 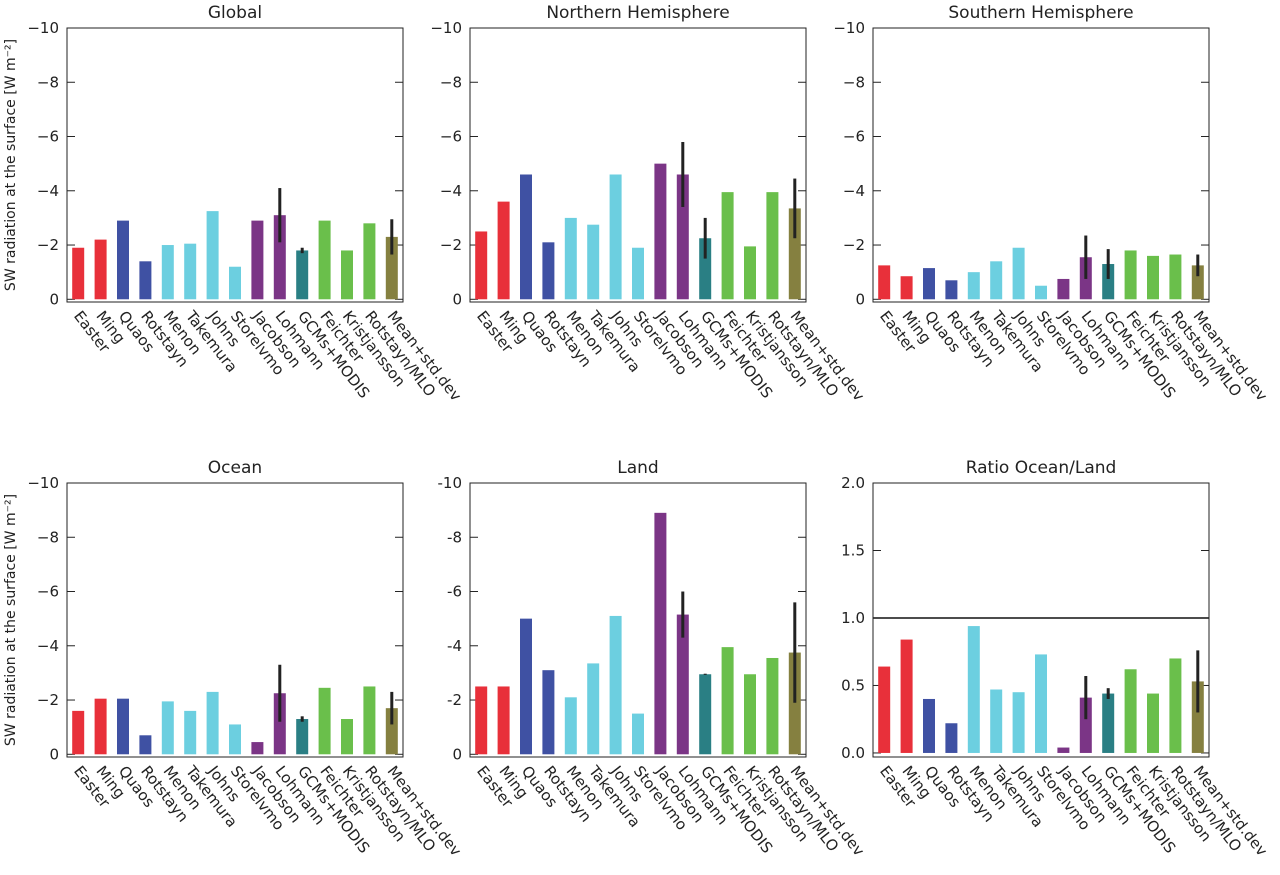 What do you see at coordinates (853, 685) in the screenshot?
I see `y-tick-label: 0.5` at bounding box center [853, 685].